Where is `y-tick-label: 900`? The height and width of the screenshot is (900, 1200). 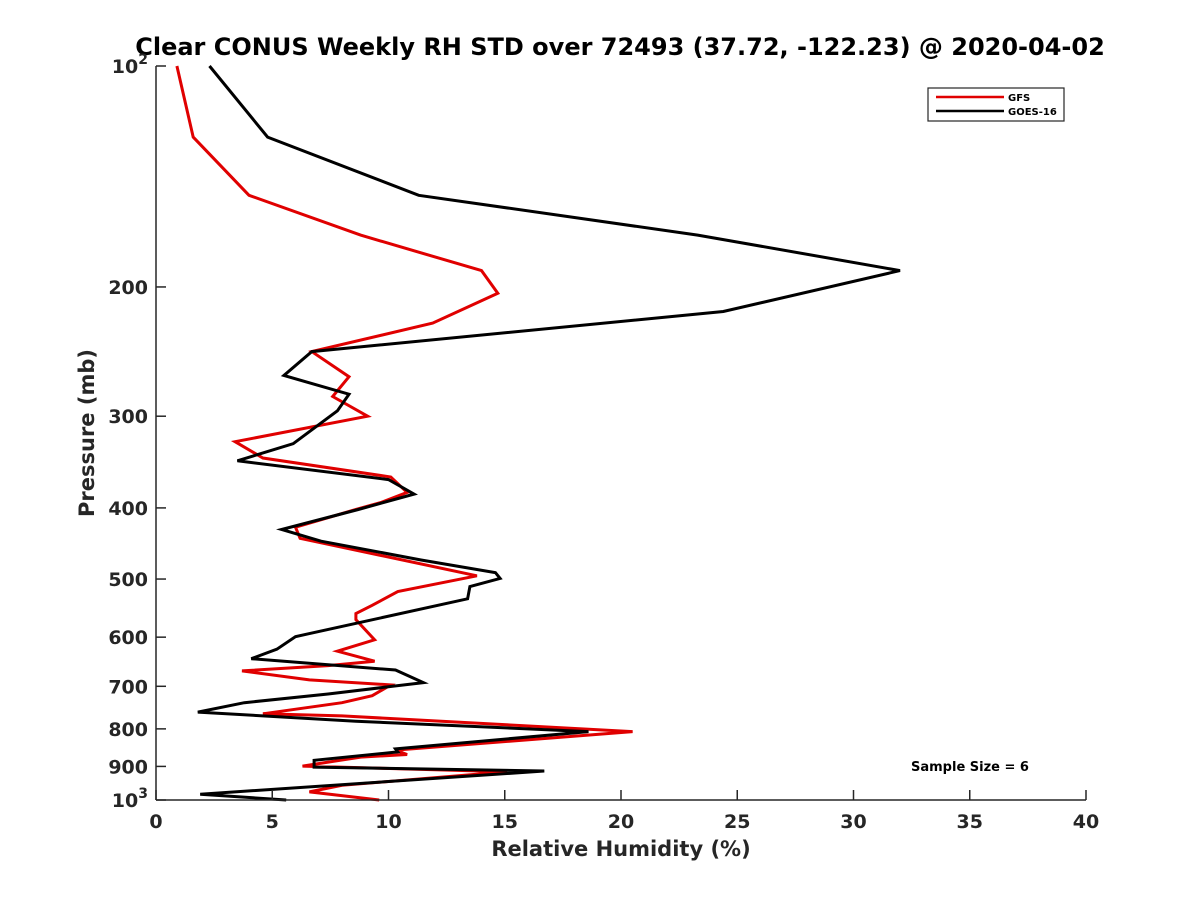
y-tick-label: 900 is located at coordinates (128, 767).